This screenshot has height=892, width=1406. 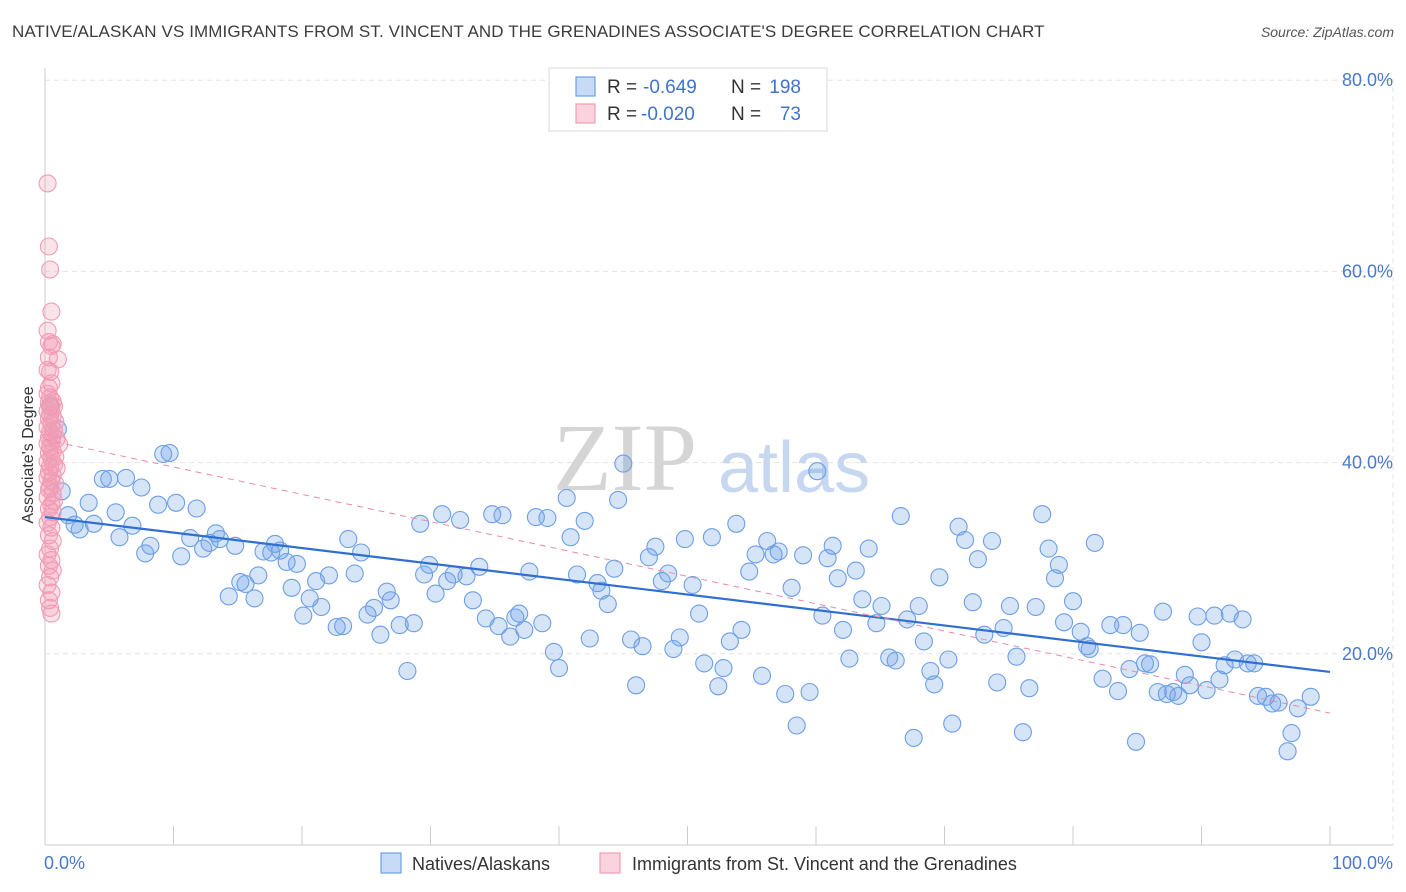 What do you see at coordinates (711, 457) in the screenshot?
I see `watermark: ZIP atlas` at bounding box center [711, 457].